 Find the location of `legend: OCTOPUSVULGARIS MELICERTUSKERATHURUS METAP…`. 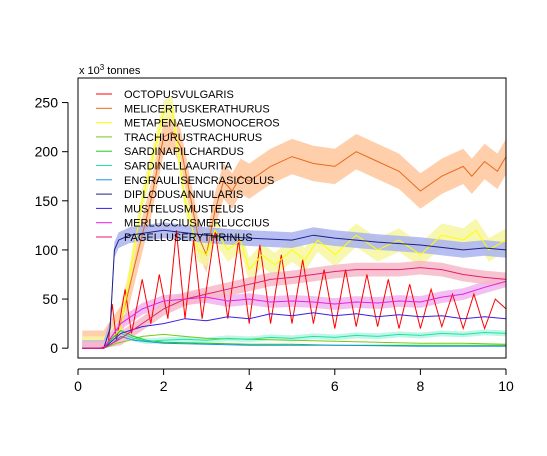

legend: OCTOPUSVULGARIS MELICERTUSKERATHURUS METAP… is located at coordinates (188, 166).